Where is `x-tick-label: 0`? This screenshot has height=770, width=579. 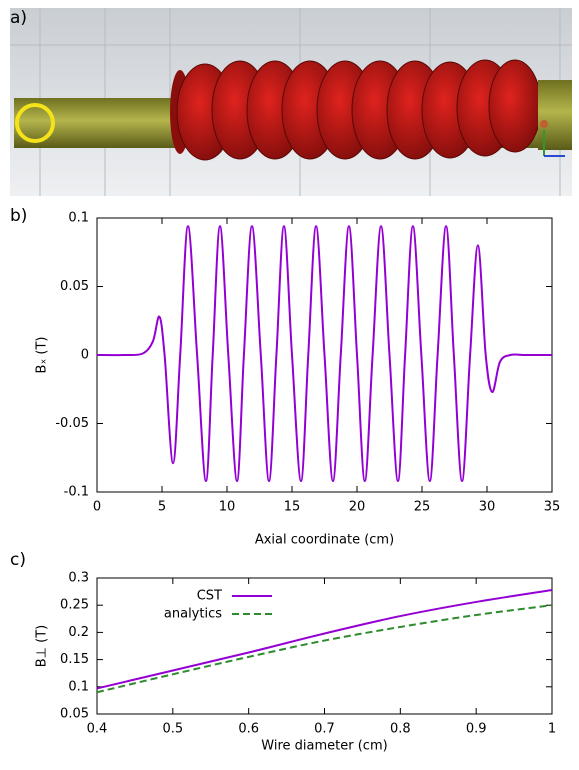
x-tick-label: 0 is located at coordinates (97, 507).